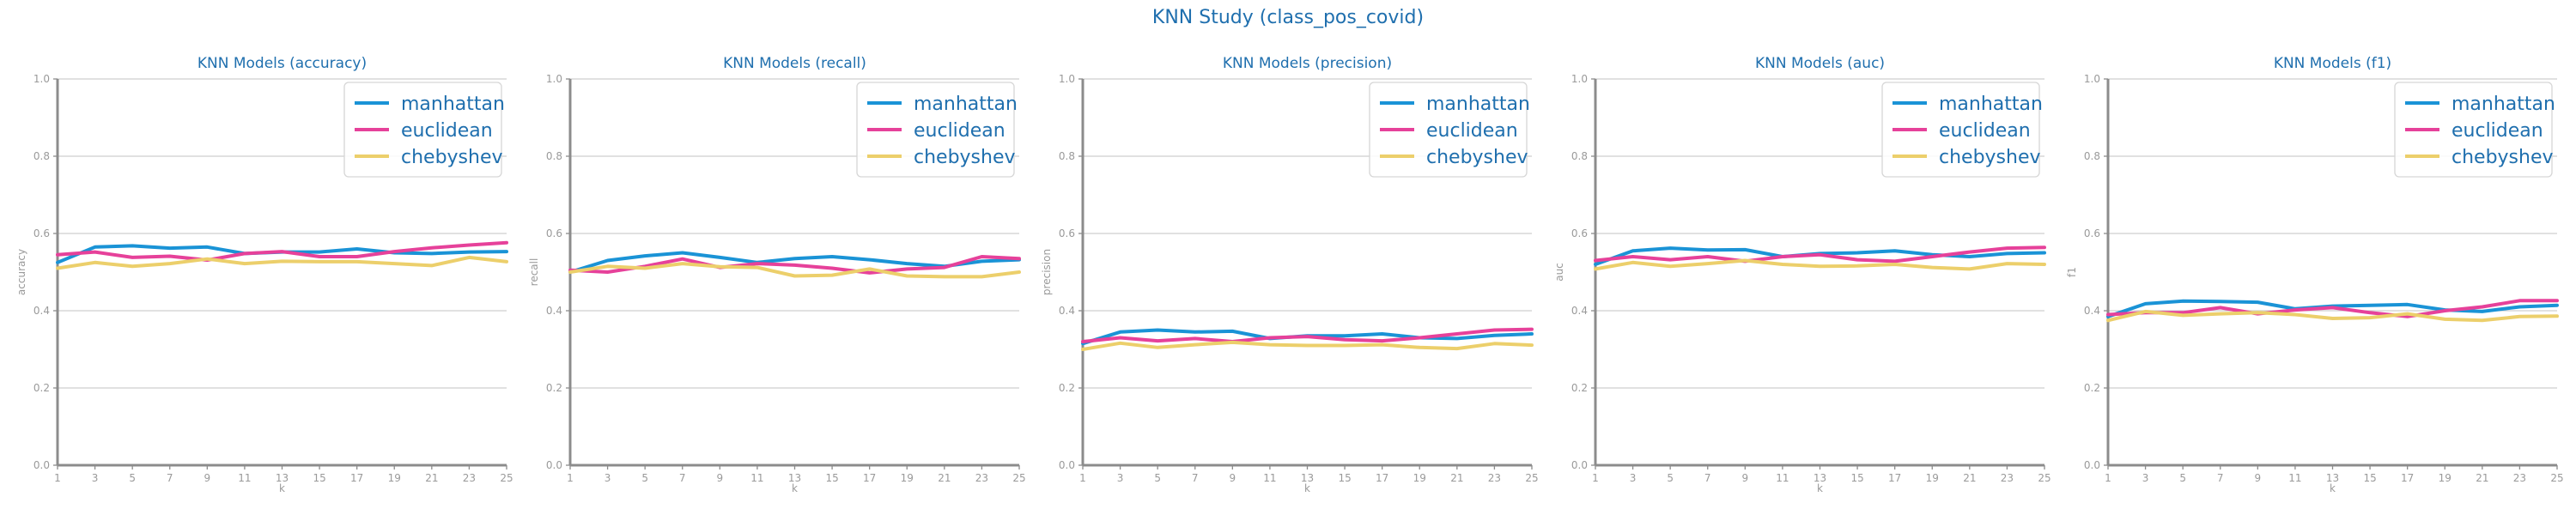  Describe the element at coordinates (1308, 63) in the screenshot. I see `chart-title: KNN Models (precision)` at that location.